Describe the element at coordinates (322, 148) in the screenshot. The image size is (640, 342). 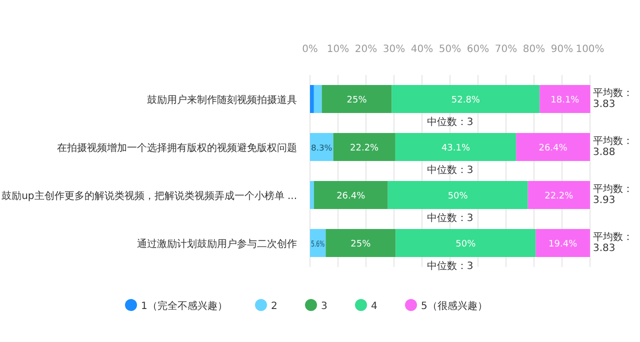
I see `data-label: 8.3%` at that location.